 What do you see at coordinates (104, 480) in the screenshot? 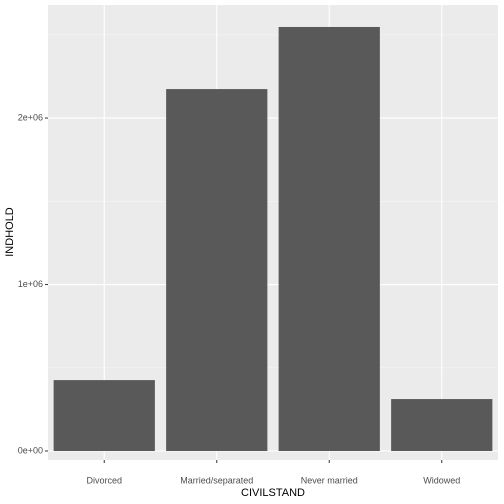
I see `x-tick-label: Divorced` at bounding box center [104, 480].